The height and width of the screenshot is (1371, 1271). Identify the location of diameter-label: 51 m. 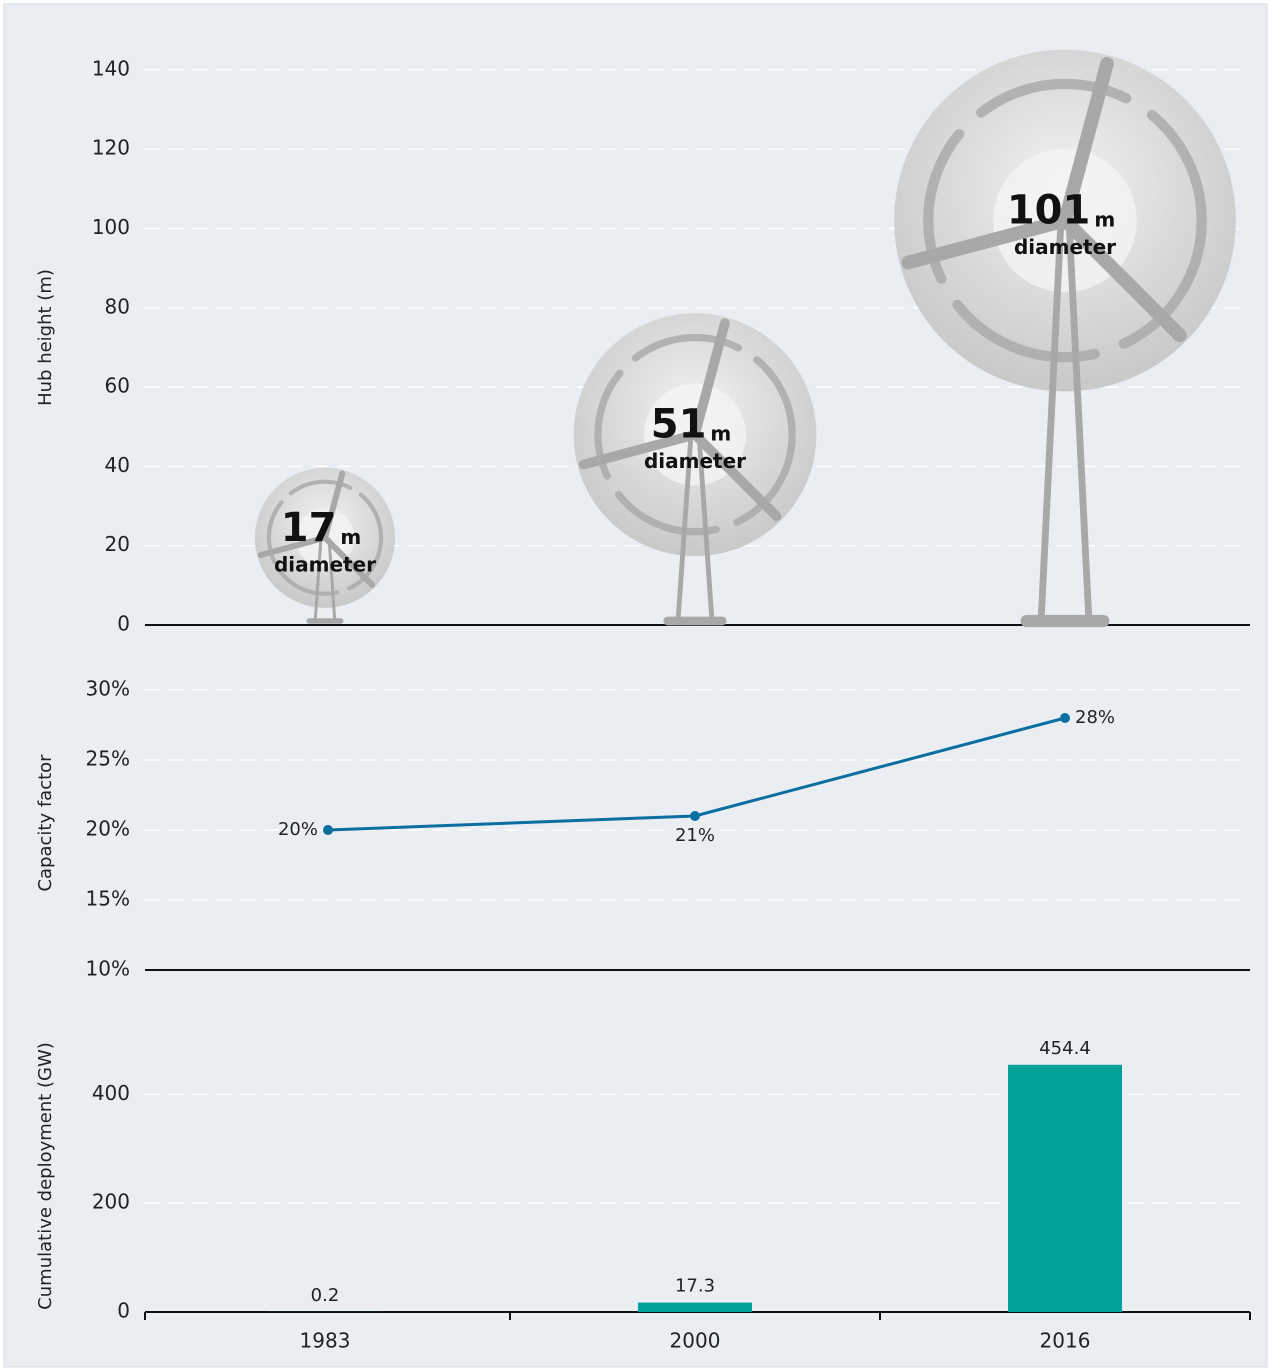
(691, 425).